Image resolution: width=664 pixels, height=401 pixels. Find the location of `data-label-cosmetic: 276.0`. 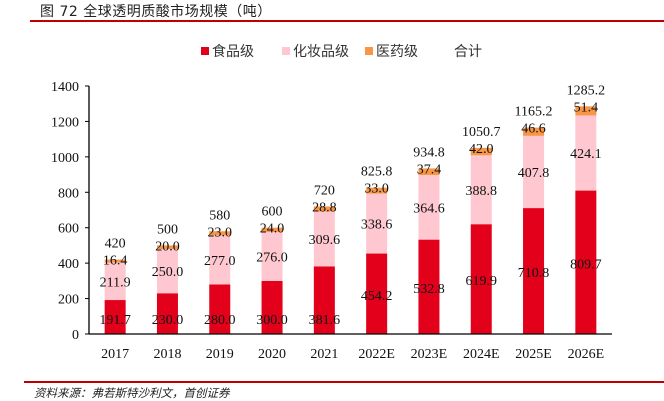

data-label-cosmetic: 276.0 is located at coordinates (272, 257).